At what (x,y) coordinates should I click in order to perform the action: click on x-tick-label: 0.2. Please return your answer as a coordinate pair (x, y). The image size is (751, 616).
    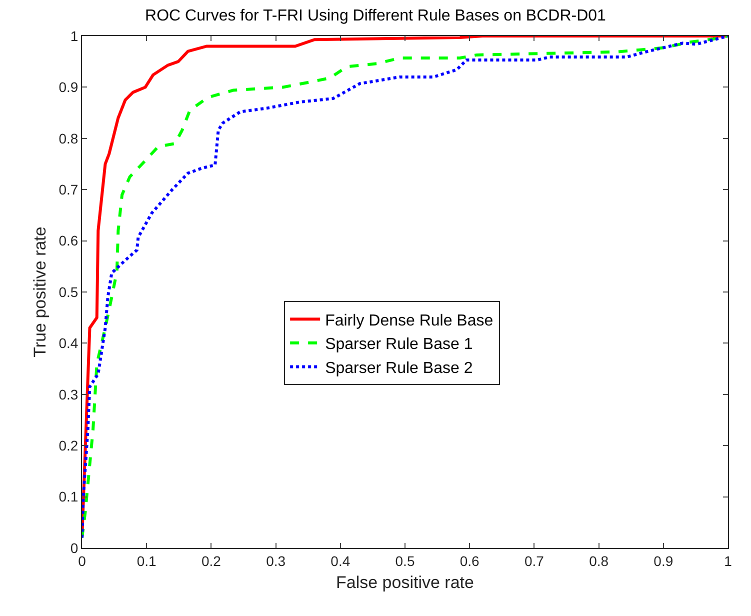
    Looking at the image, I should click on (211, 560).